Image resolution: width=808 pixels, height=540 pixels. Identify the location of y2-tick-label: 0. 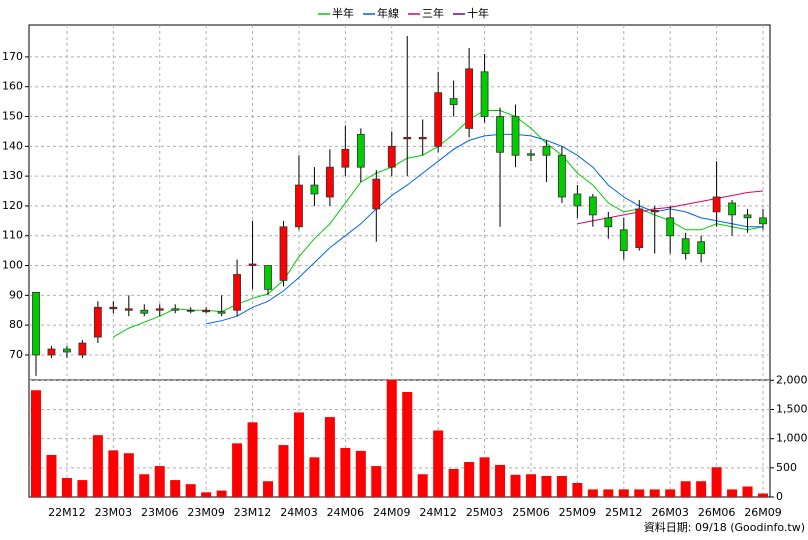
(779, 496).